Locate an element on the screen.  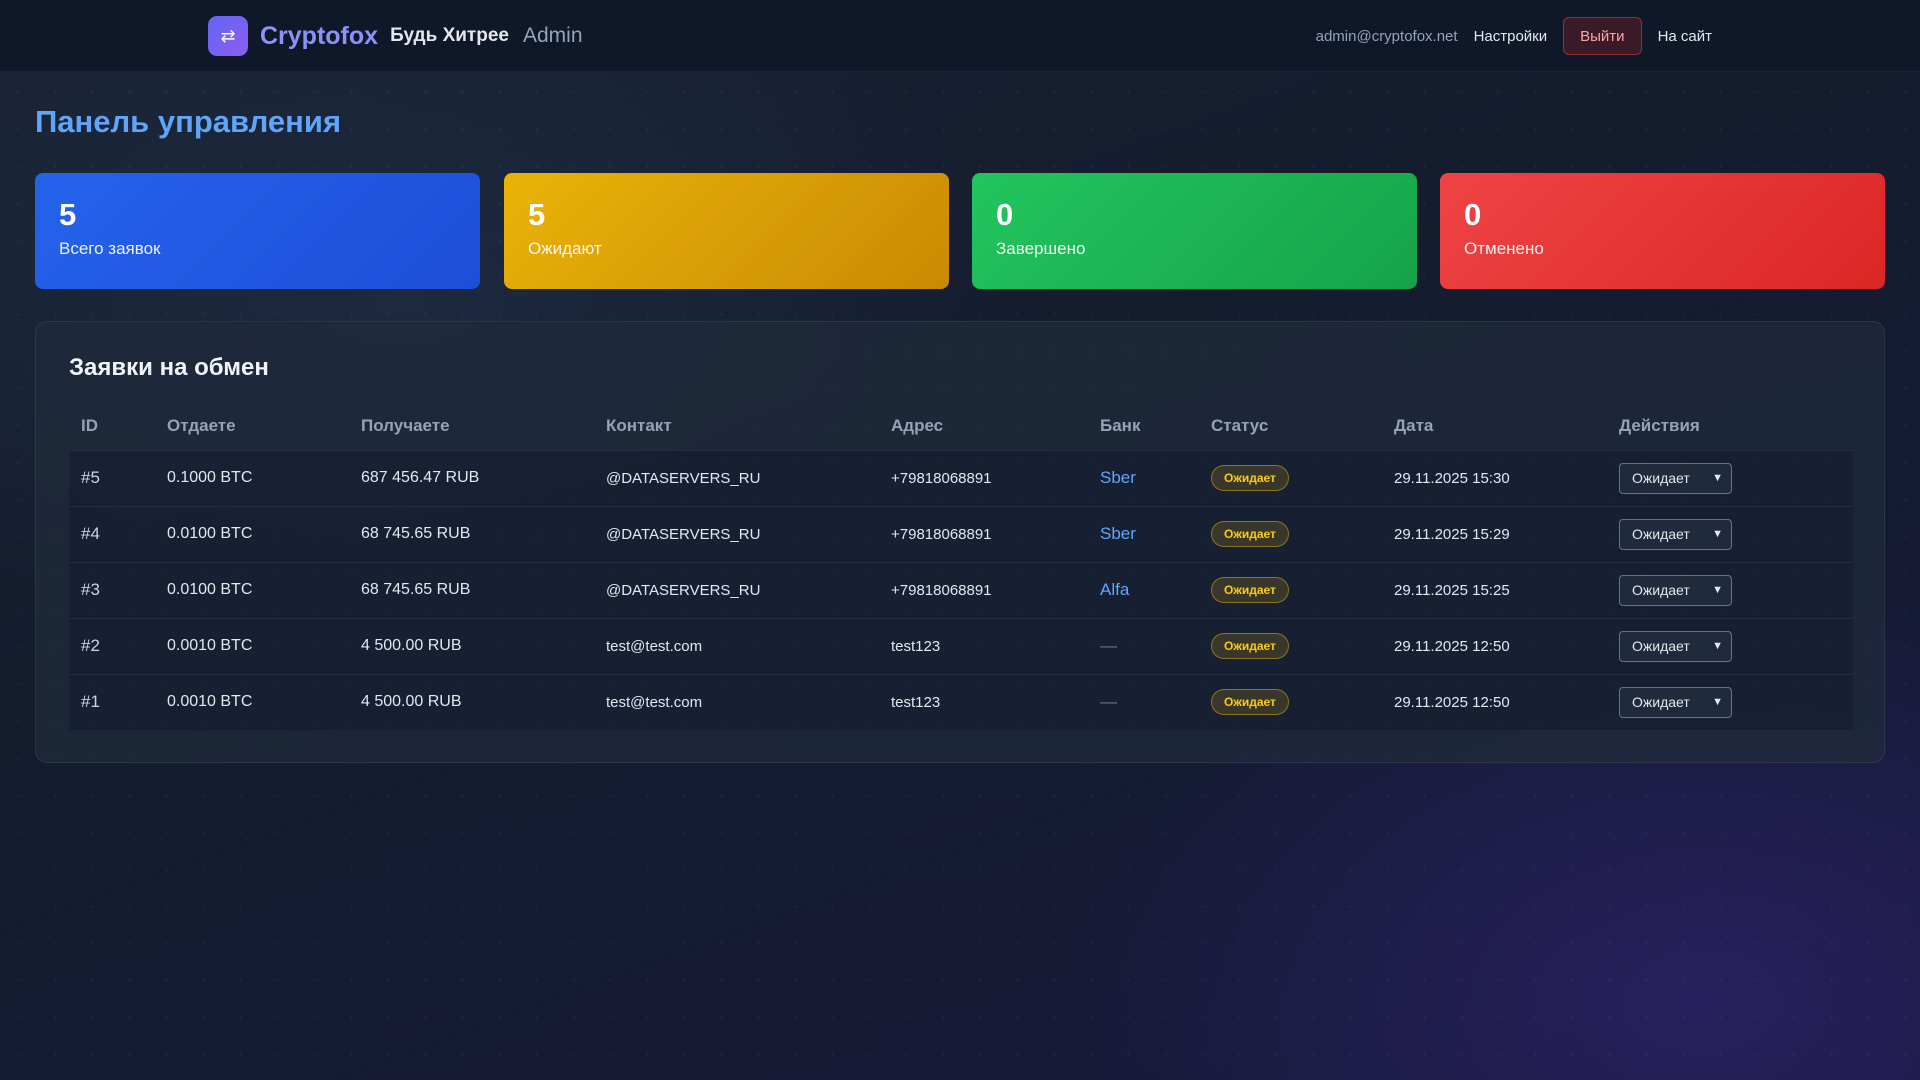
order-id: #4 is located at coordinates (90, 533).